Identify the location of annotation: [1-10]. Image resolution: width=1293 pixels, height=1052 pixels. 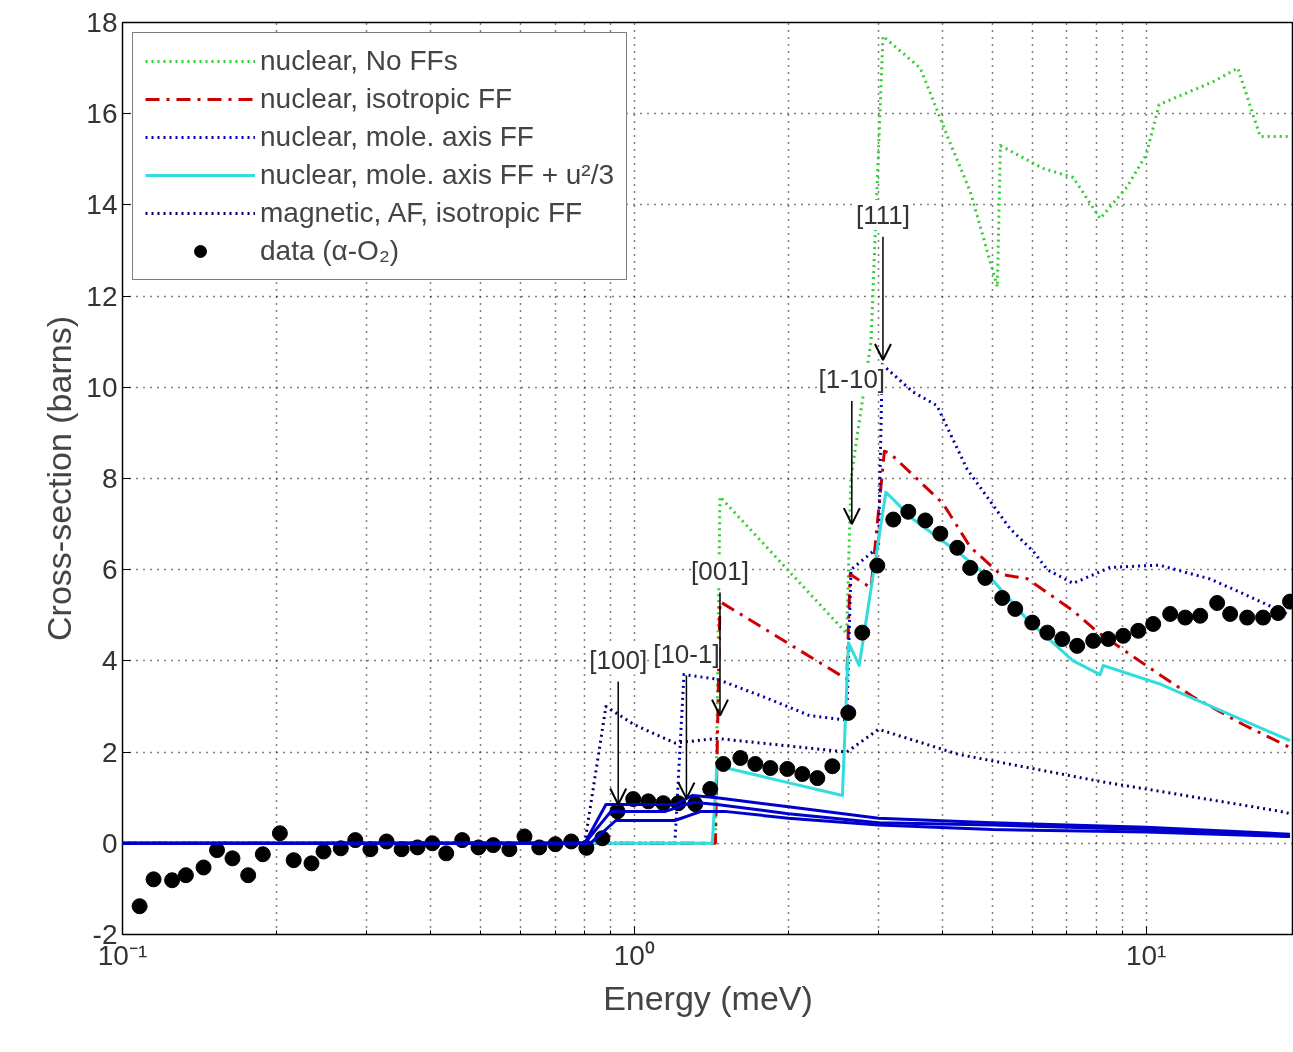
(852, 379).